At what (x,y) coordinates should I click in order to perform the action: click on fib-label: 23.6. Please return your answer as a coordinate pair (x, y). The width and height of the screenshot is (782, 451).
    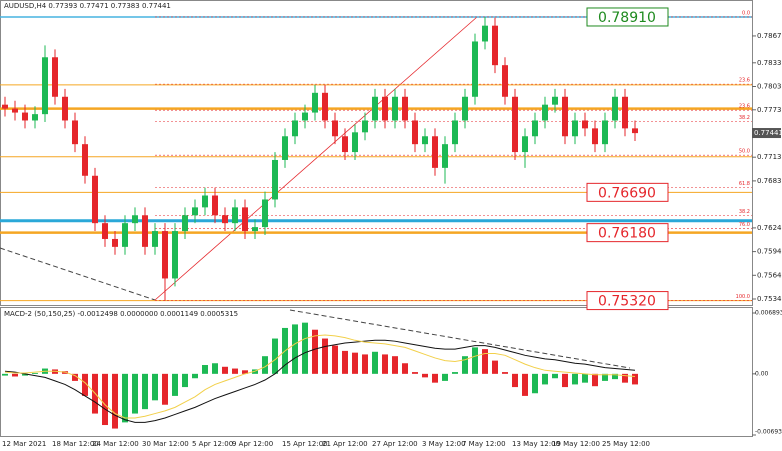
    Looking at the image, I should click on (744, 107).